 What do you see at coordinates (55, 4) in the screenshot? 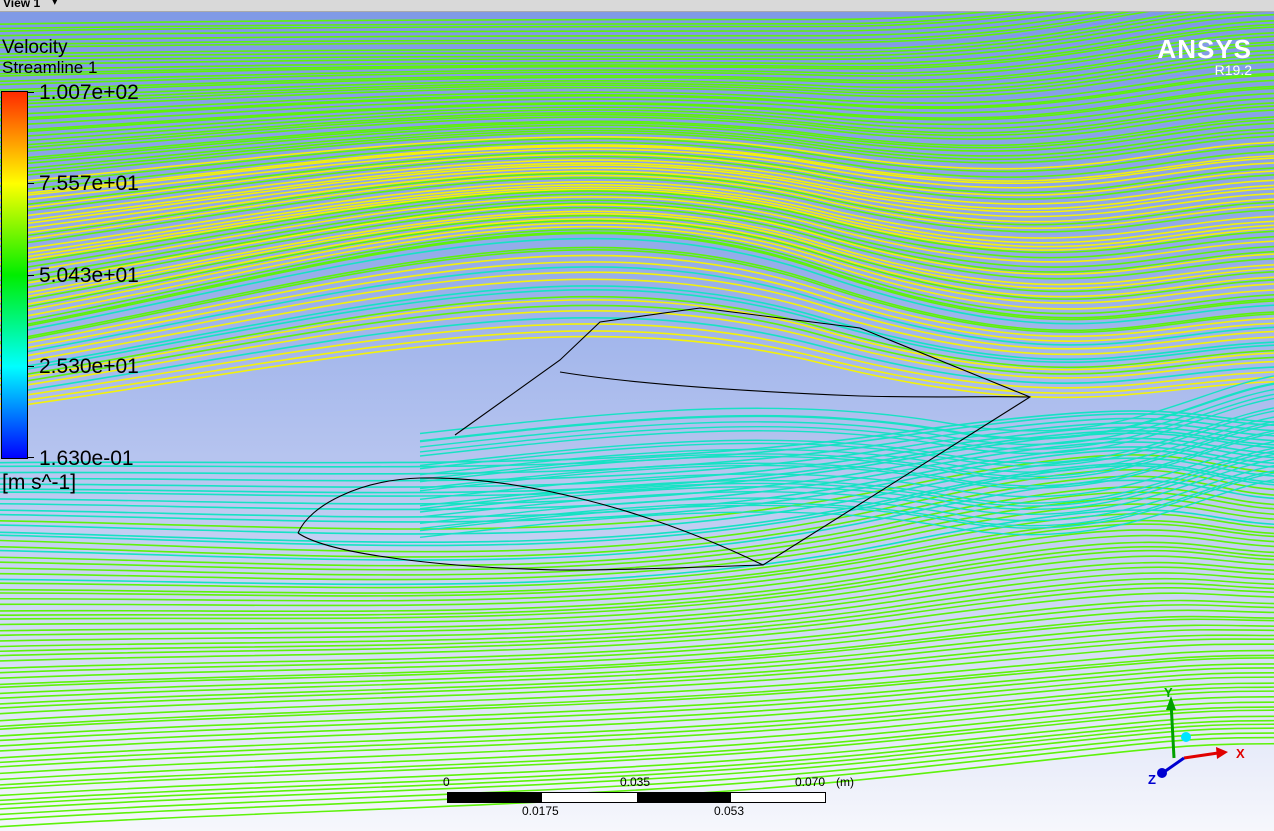
I see `chevron-down-icon: ▾` at bounding box center [55, 4].